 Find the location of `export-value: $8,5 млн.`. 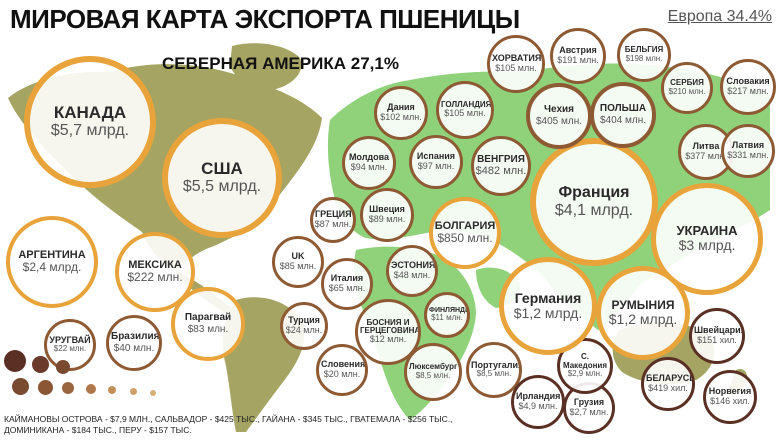

export-value: $8,5 млн. is located at coordinates (433, 375).